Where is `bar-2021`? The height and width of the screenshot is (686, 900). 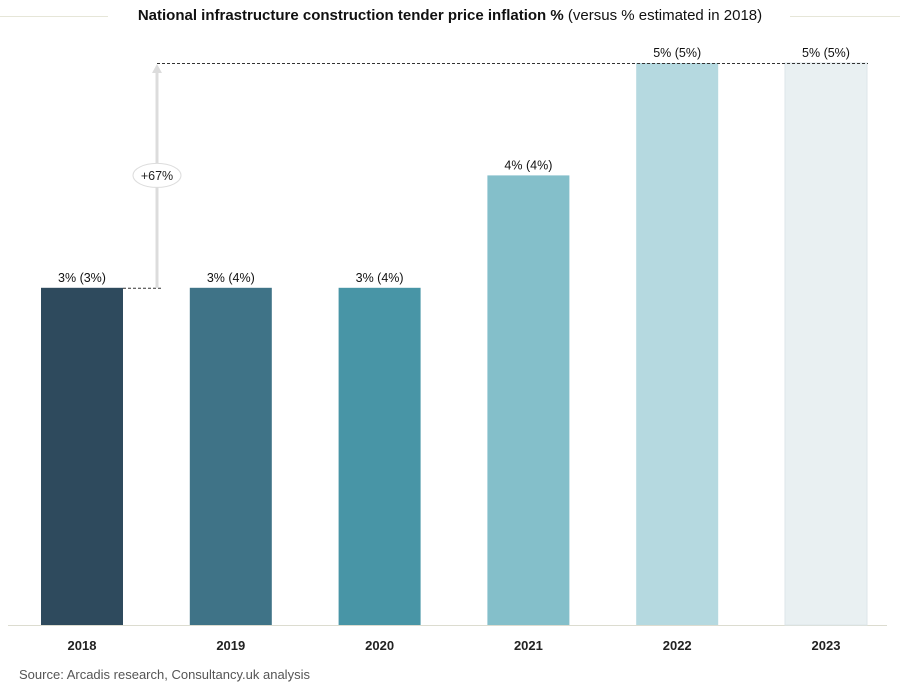
bar-2021 is located at coordinates (528, 400).